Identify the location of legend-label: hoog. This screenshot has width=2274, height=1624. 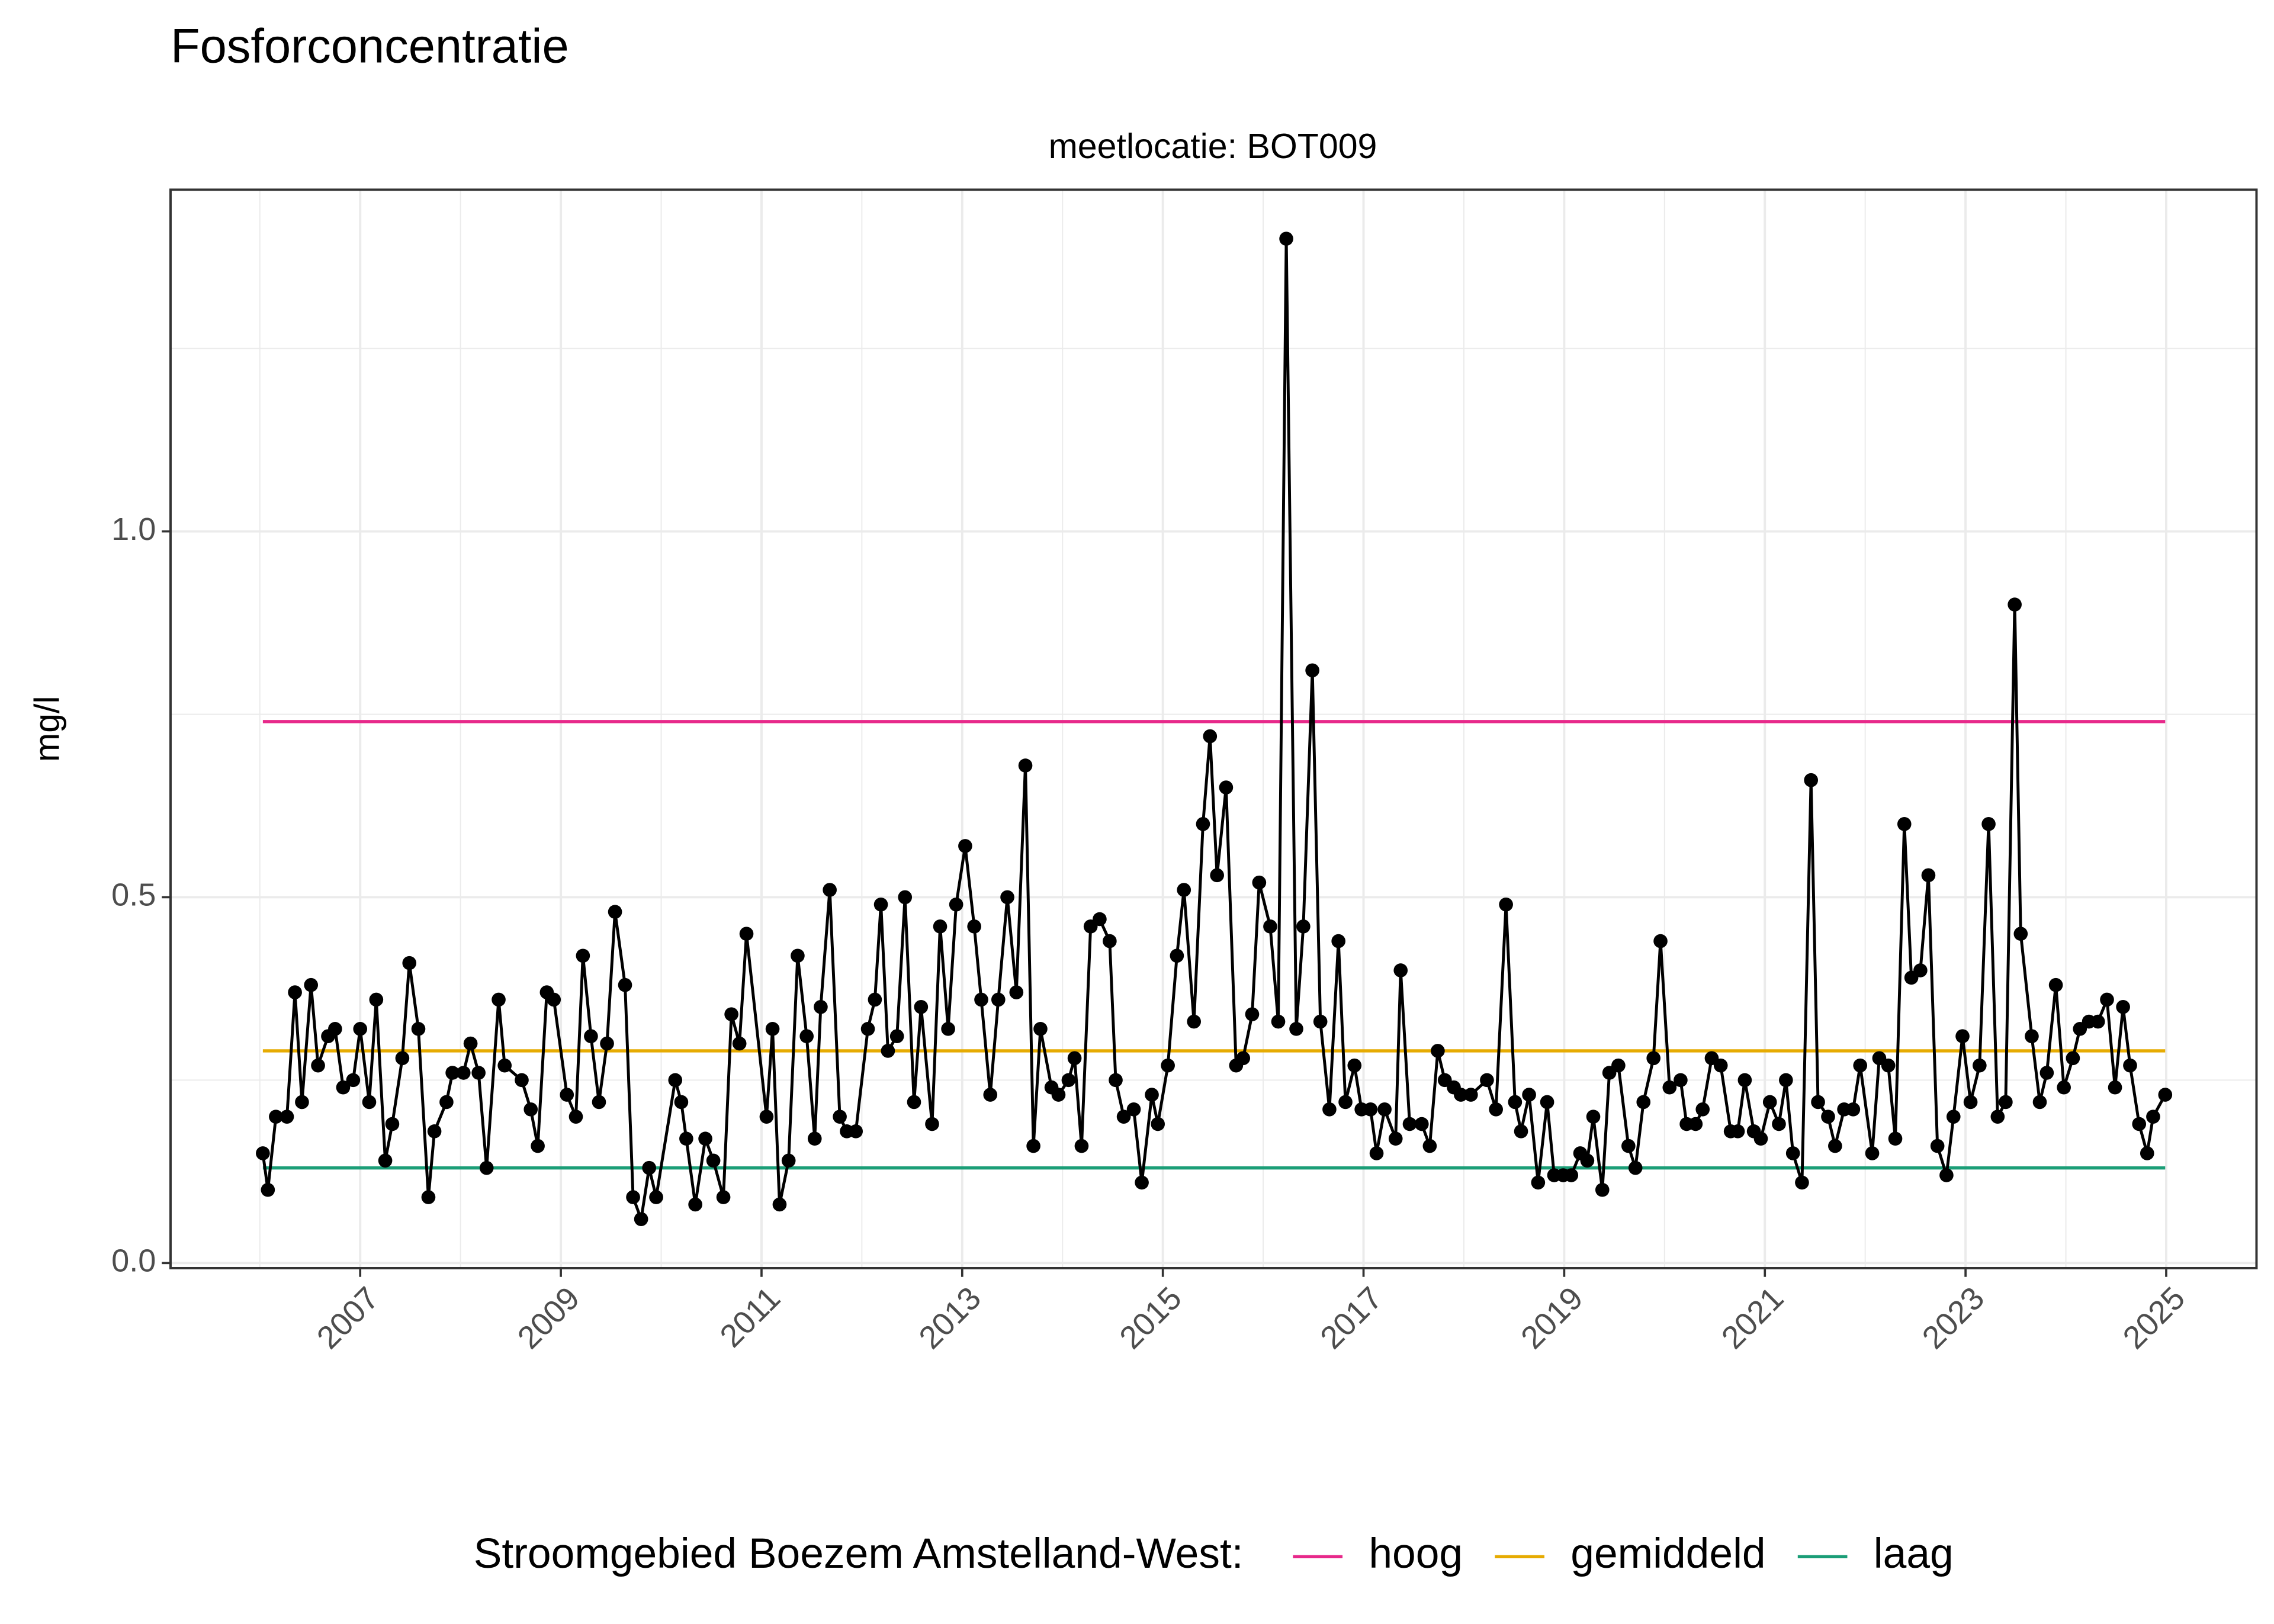
(1416, 1553).